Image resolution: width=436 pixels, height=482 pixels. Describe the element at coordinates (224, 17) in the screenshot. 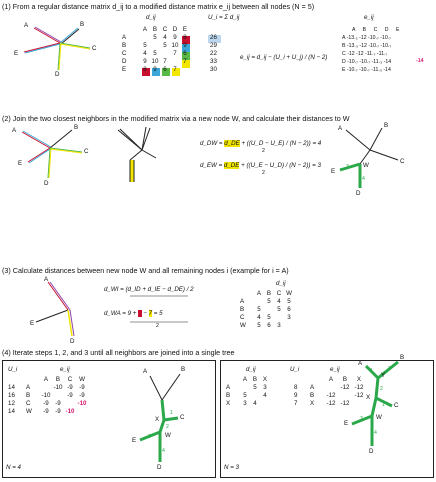

I see `ui-label: U_i = Σ d_ij` at that location.